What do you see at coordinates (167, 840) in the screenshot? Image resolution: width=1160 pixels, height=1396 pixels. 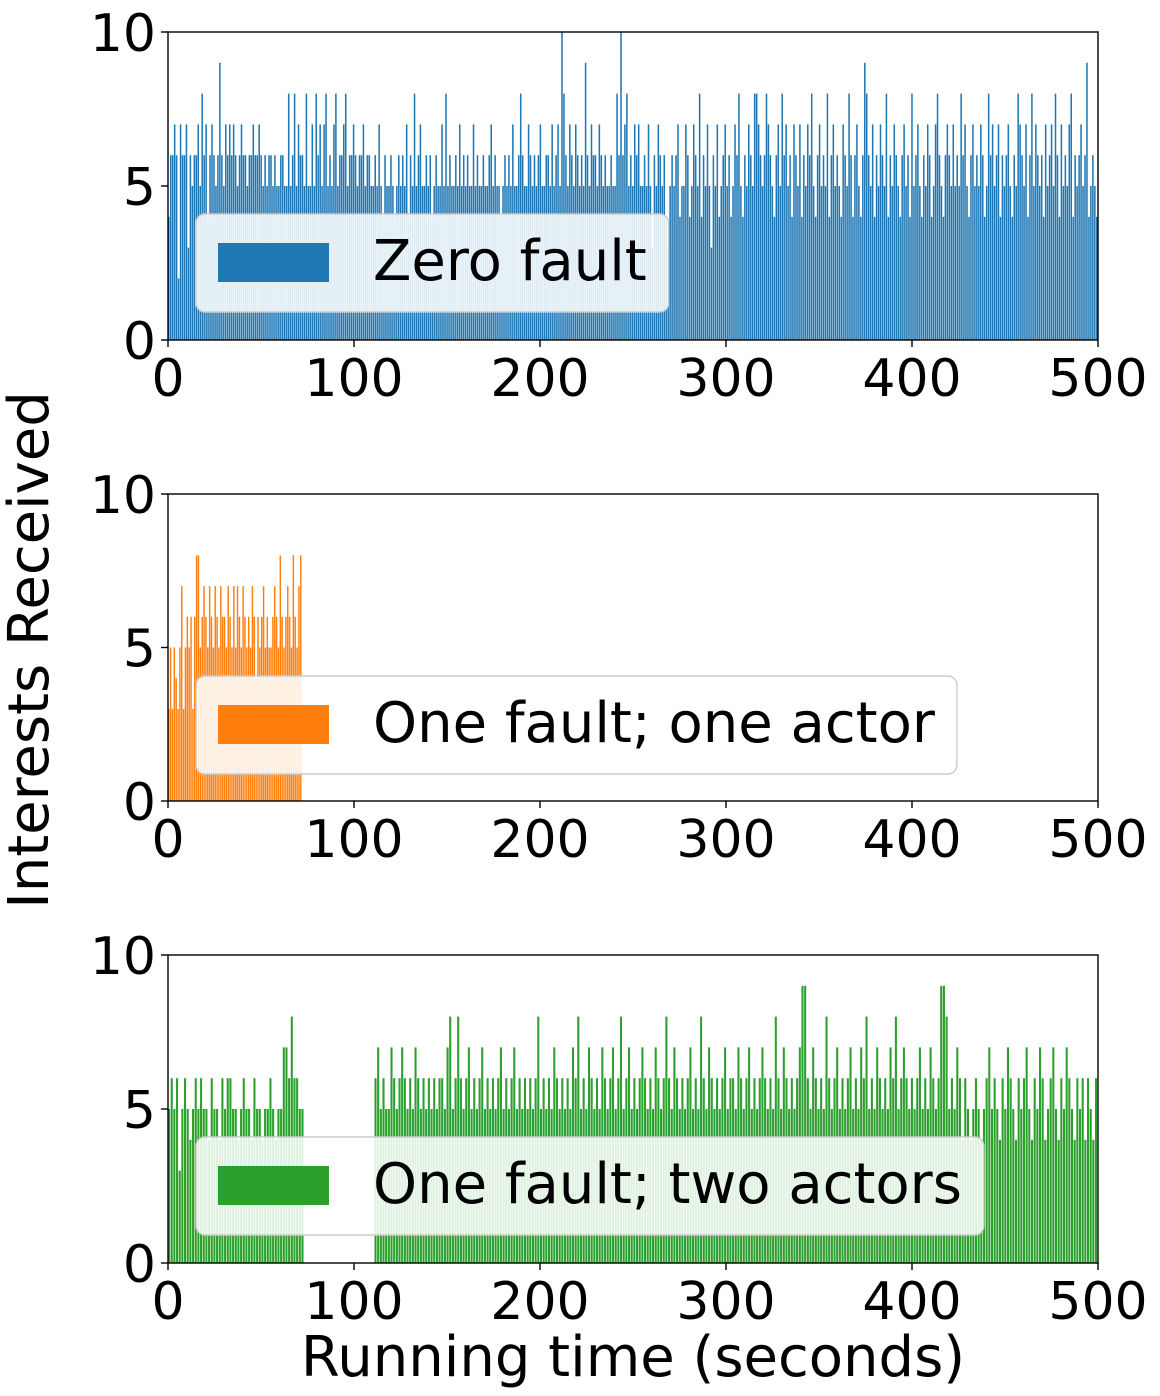 I see `x-tick-label: 0` at bounding box center [167, 840].